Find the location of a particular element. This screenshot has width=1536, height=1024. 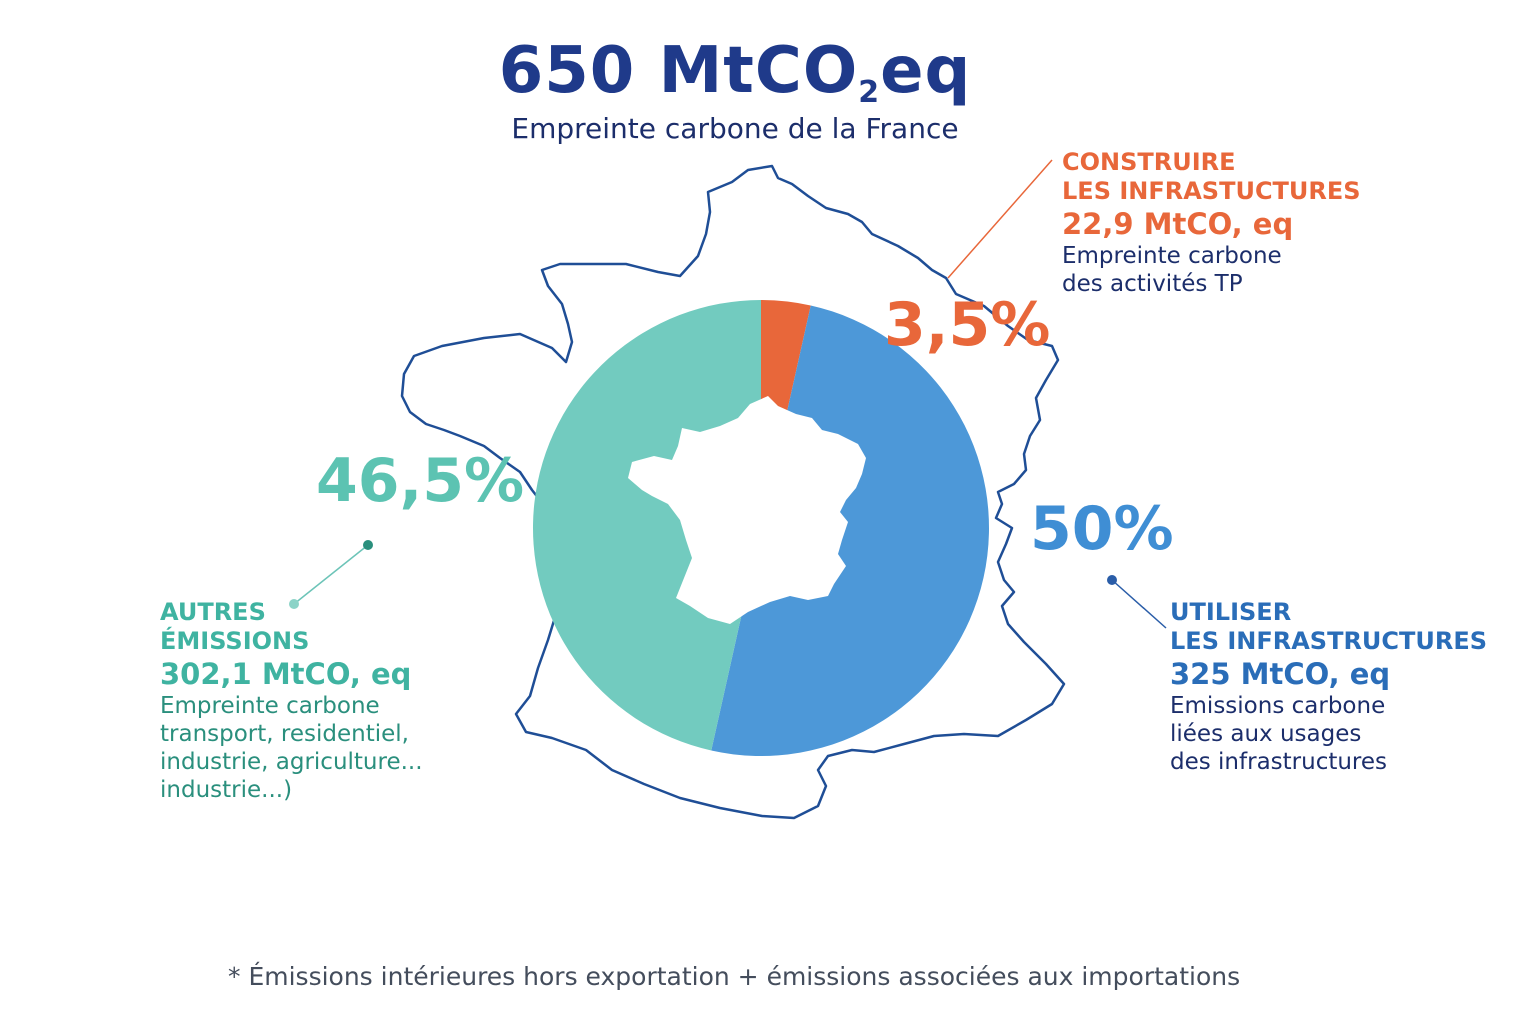

pie-slice-use is located at coordinates (850, 531).